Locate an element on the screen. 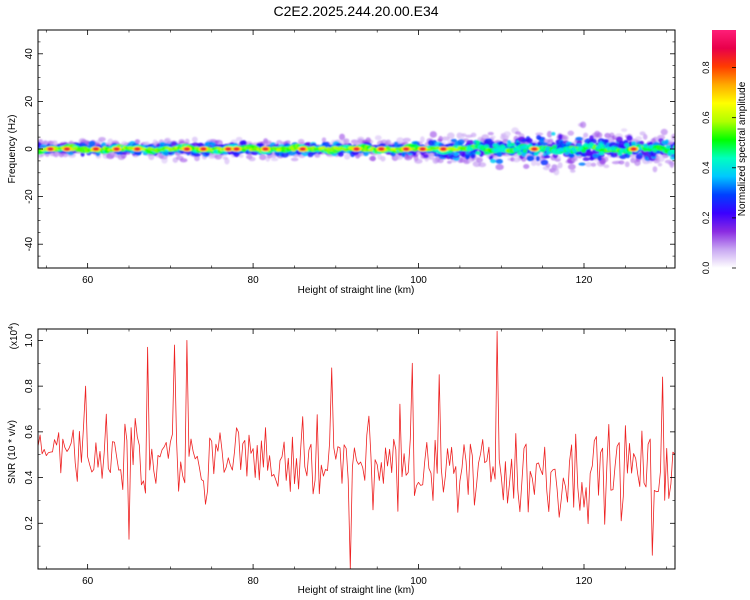 This screenshot has height=600, width=750. snr-ytick-label: 0.2 is located at coordinates (29, 523).